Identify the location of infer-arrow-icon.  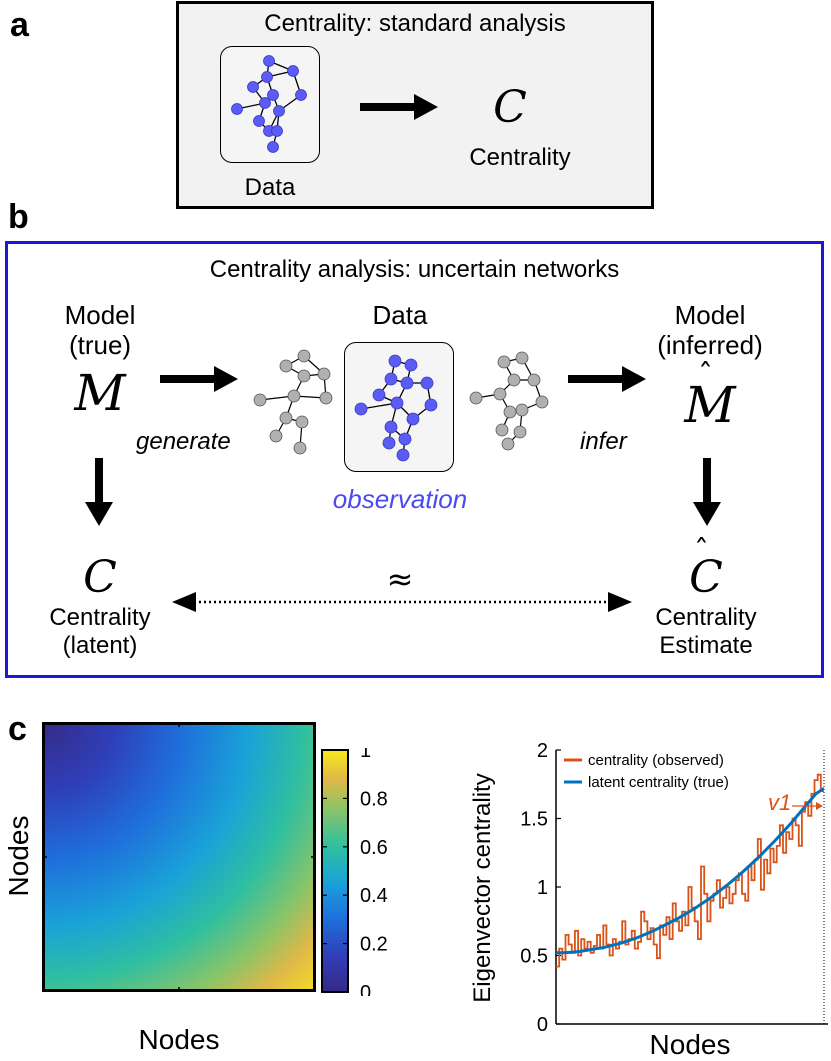
(607, 379).